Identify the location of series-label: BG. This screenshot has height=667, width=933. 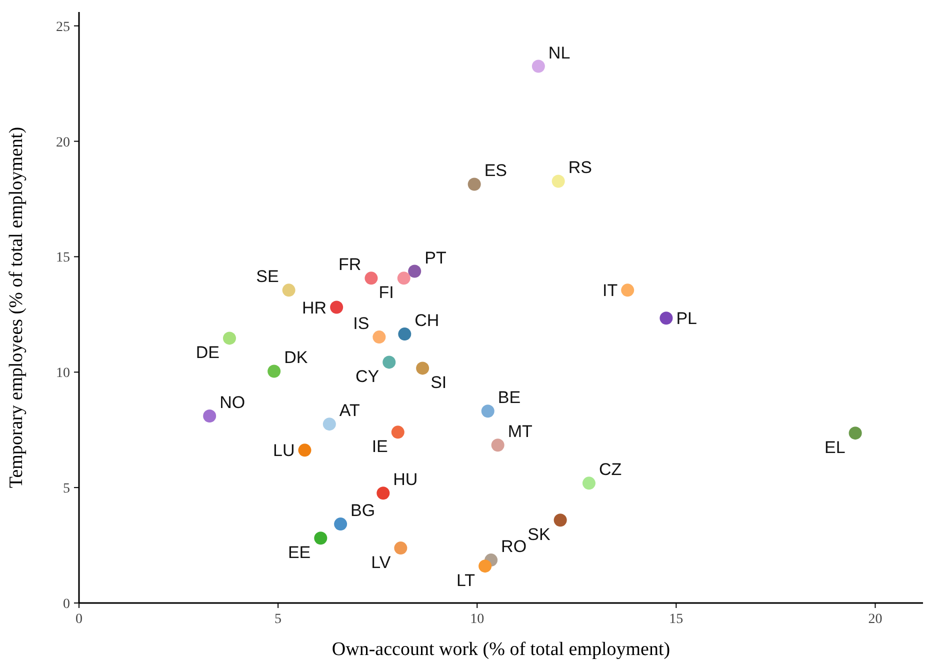
(363, 510).